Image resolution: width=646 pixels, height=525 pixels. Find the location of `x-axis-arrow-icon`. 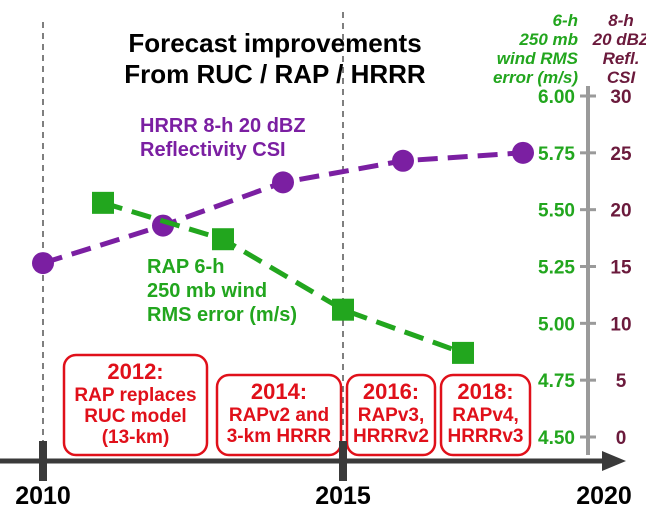

x-axis-arrow-icon is located at coordinates (614, 461).